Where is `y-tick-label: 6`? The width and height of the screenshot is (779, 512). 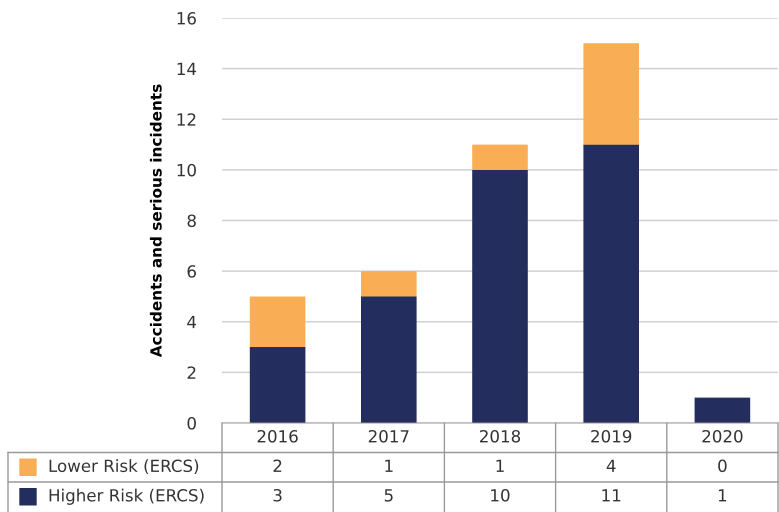
y-tick-label: 6 is located at coordinates (192, 271).